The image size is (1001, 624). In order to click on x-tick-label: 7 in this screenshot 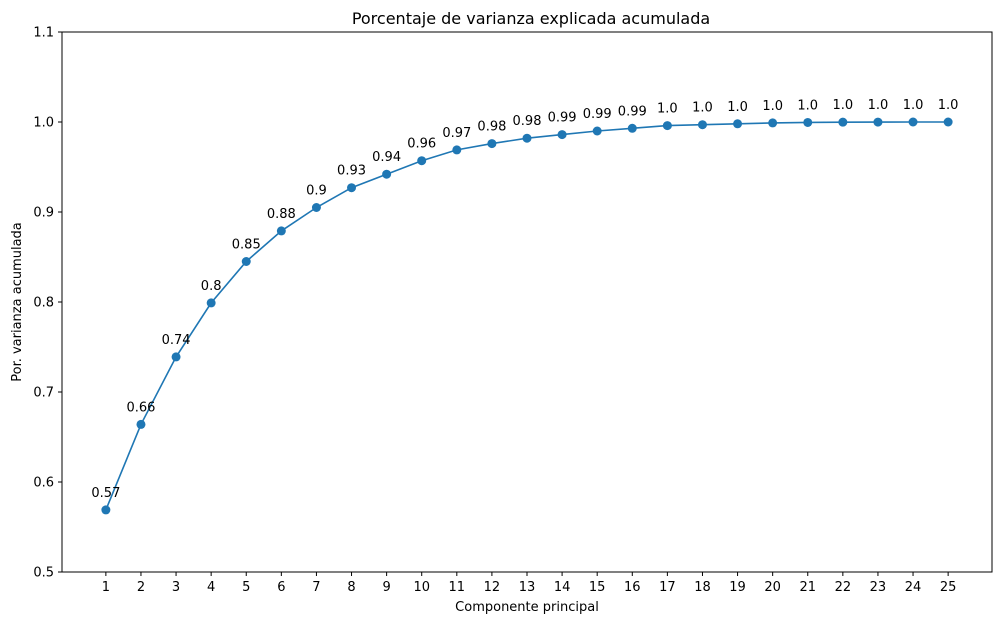, I will do `click(316, 587)`.